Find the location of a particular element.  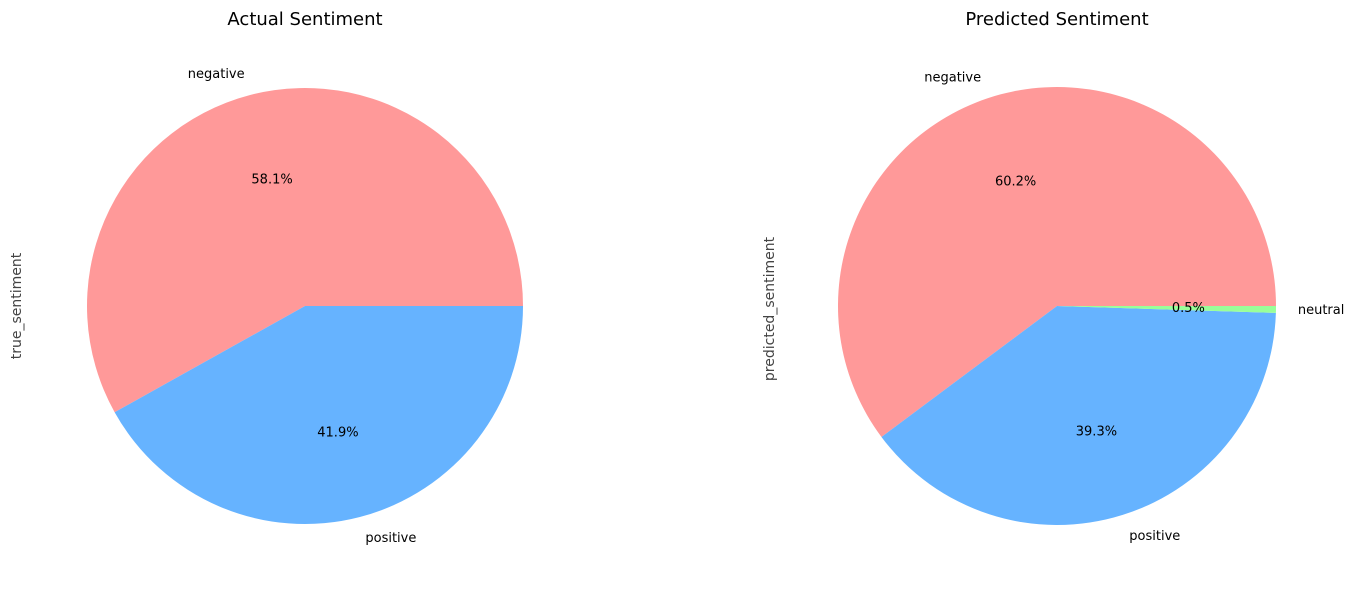

slice-percent-negative: 60.2% is located at coordinates (1015, 181).